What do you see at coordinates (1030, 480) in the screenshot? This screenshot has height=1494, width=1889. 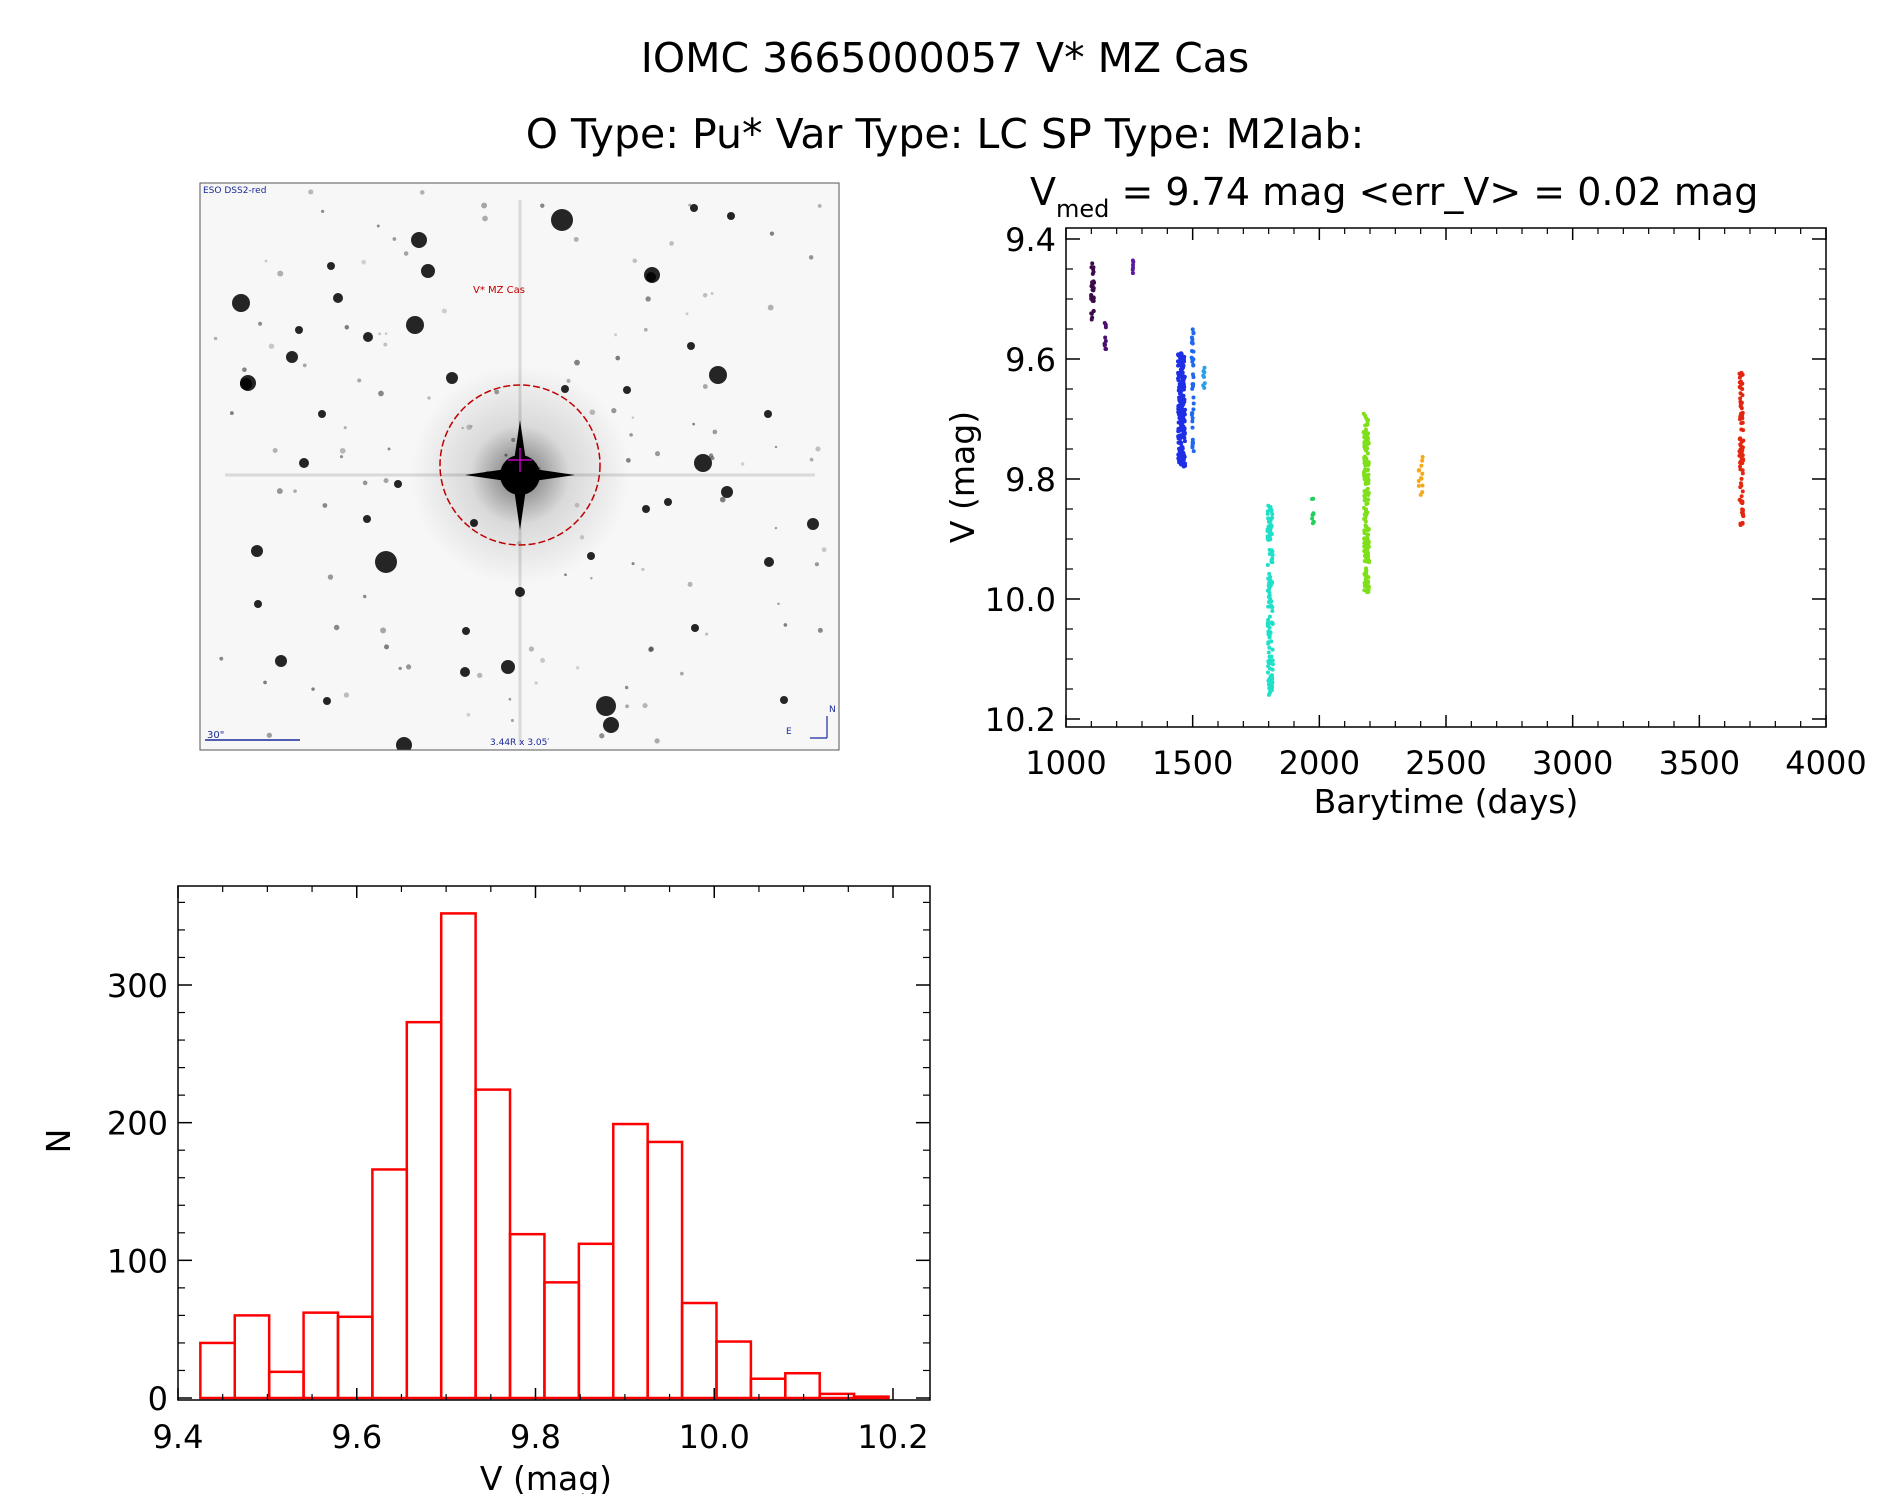 I see `lc-ytick-label: 9.8` at bounding box center [1030, 480].